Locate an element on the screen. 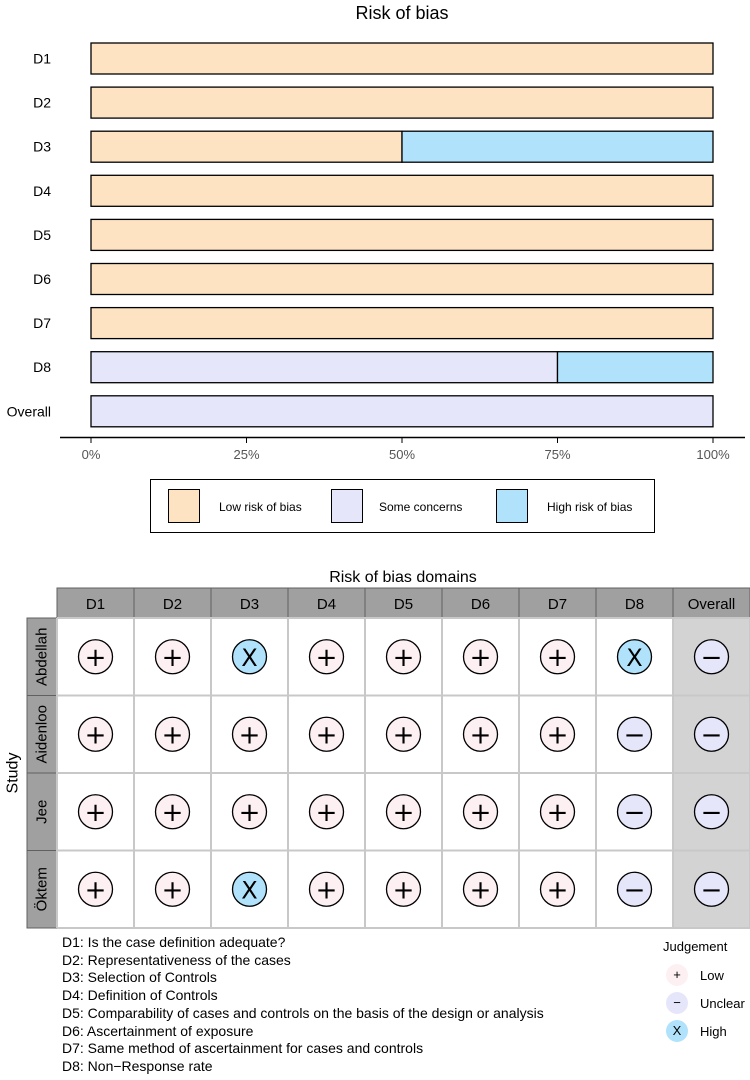 This screenshot has height=1080, width=750. bar-category-label: D7 is located at coordinates (42, 323).